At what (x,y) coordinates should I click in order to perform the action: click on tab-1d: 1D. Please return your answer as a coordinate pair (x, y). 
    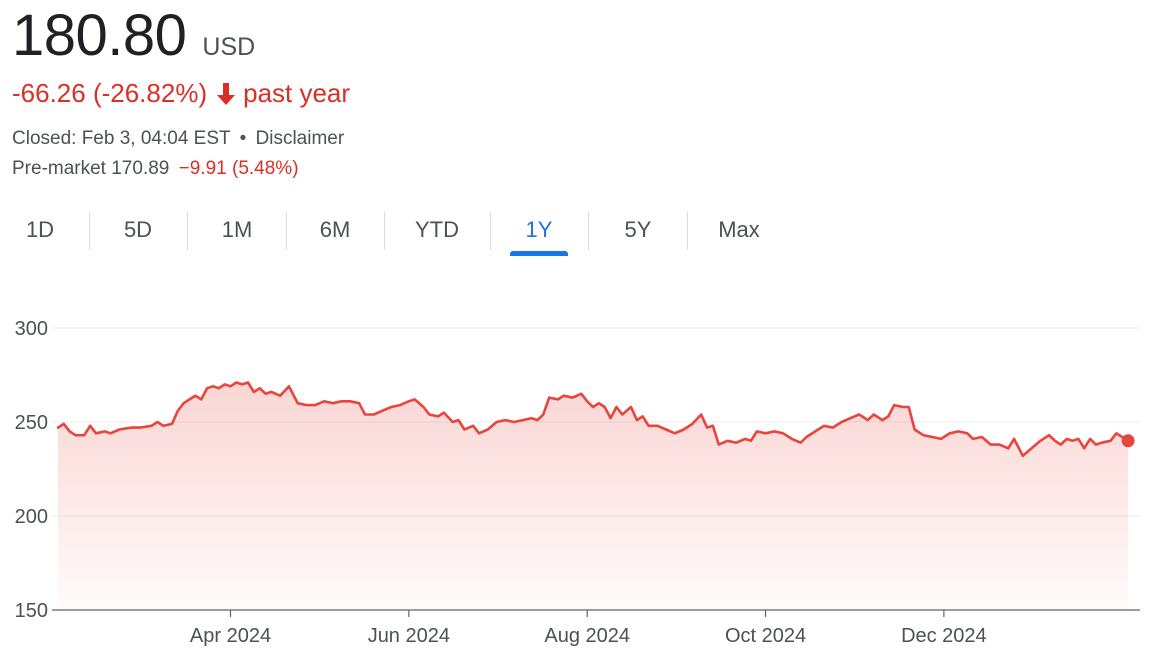
    Looking at the image, I should click on (40, 230).